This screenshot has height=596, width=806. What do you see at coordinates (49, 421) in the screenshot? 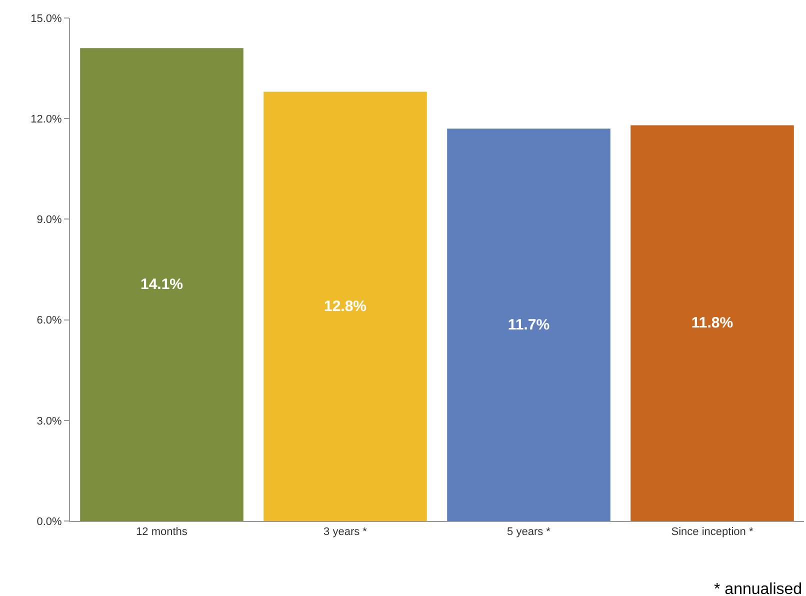
I see `y-tick-label: 3.0%` at bounding box center [49, 421].